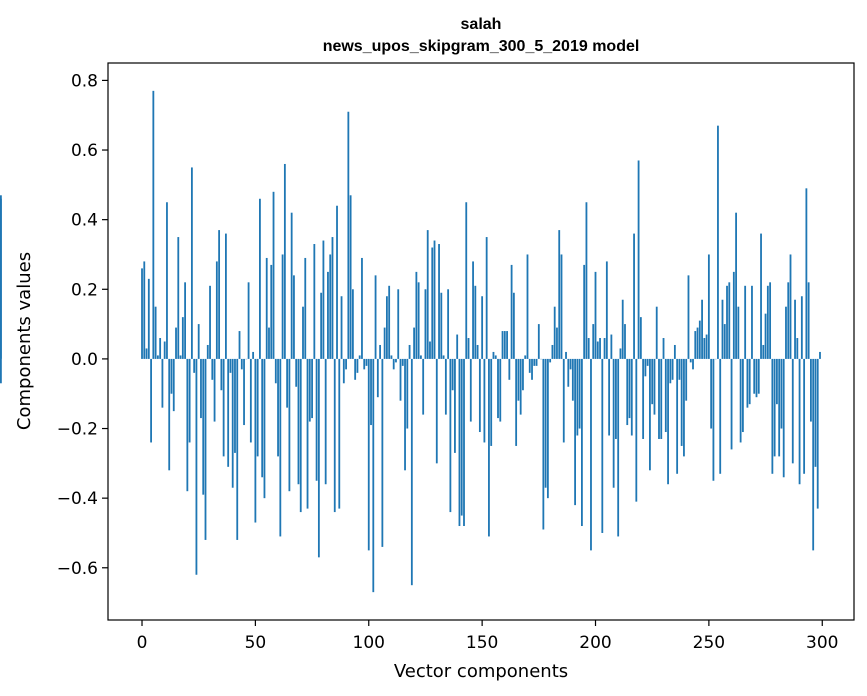  What do you see at coordinates (77, 499) in the screenshot?
I see `y-tick-label: −0.4` at bounding box center [77, 499].